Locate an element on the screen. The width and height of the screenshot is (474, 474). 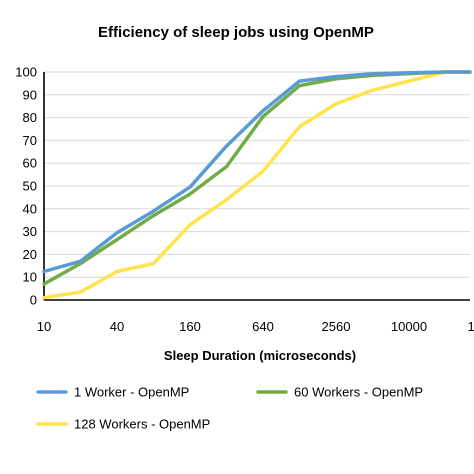
y-tick-label: 0 is located at coordinates (33, 300).